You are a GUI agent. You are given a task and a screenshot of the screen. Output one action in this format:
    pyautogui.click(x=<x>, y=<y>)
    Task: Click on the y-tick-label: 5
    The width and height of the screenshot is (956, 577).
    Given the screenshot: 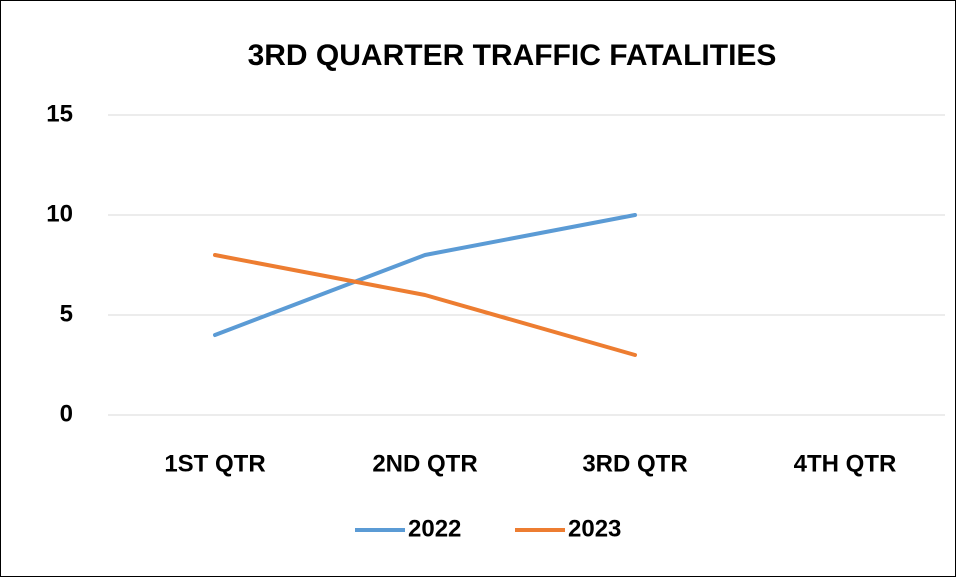 What is the action you would take?
    pyautogui.click(x=66, y=313)
    